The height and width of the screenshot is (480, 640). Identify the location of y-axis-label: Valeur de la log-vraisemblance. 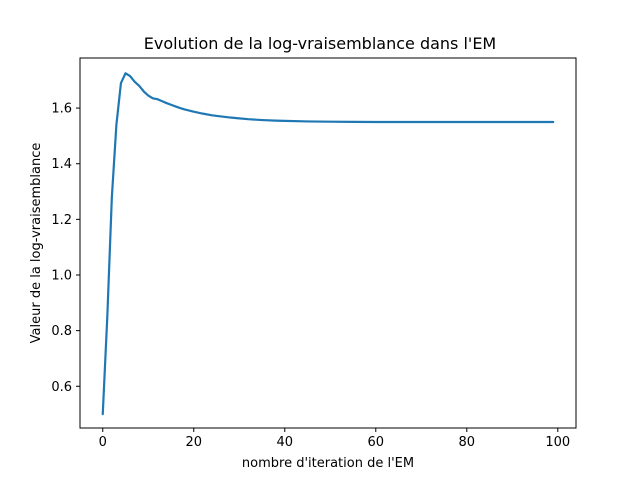
(36, 243).